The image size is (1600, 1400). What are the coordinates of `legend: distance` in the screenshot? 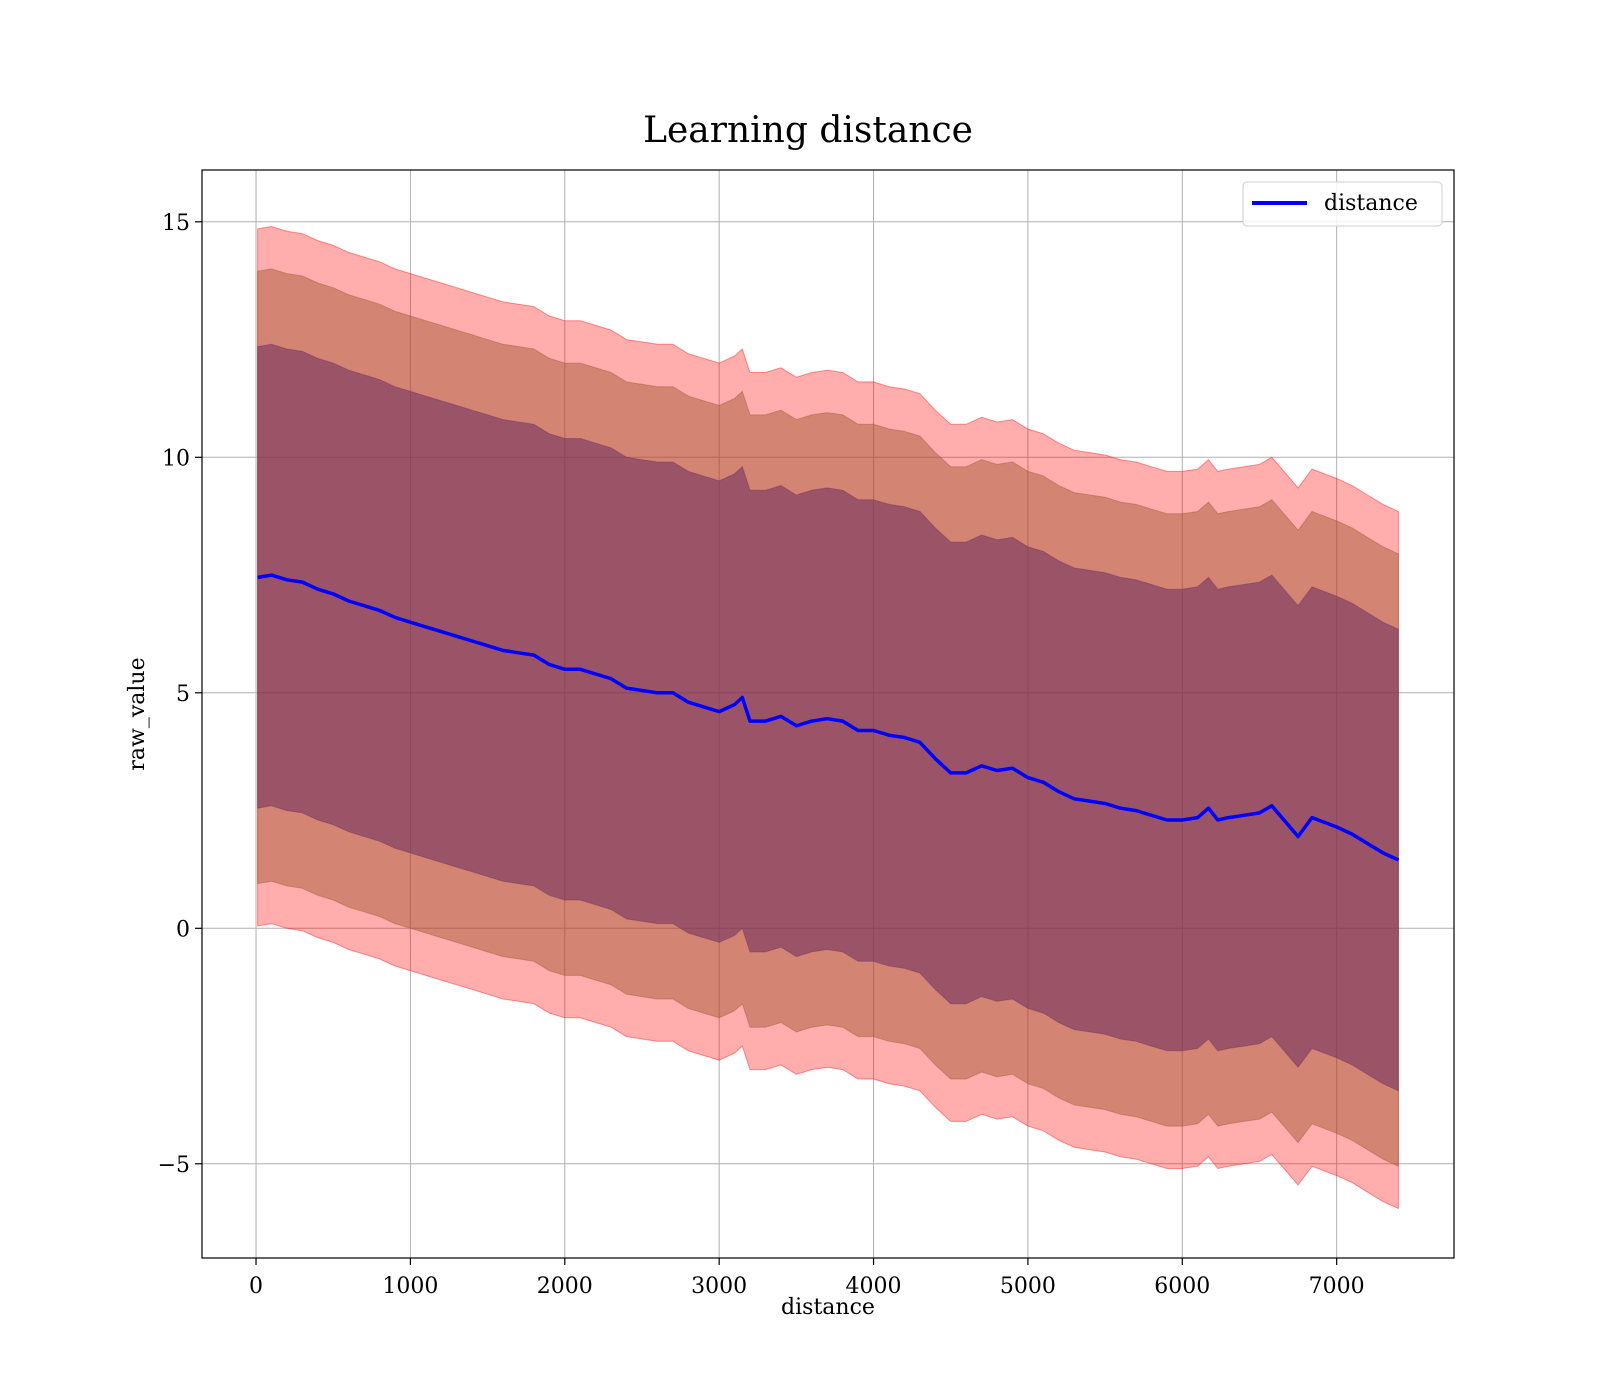 It's located at (1342, 204).